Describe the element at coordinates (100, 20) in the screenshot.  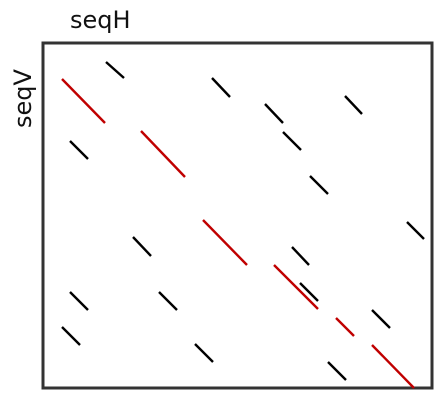
I see `horizontal-sequence-label: seqH` at that location.